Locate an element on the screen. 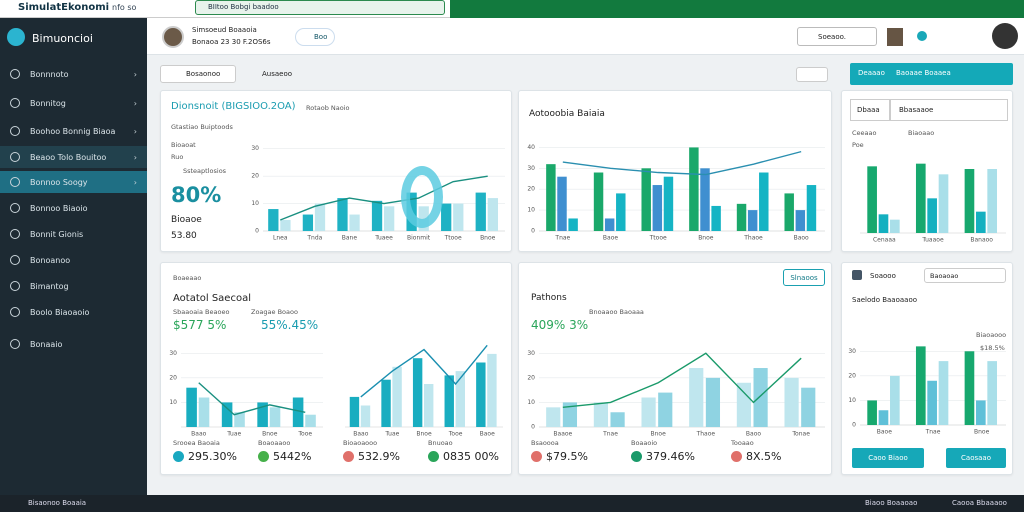 The height and width of the screenshot is (512, 1024). x-tick-label: Bane is located at coordinates (350, 238).